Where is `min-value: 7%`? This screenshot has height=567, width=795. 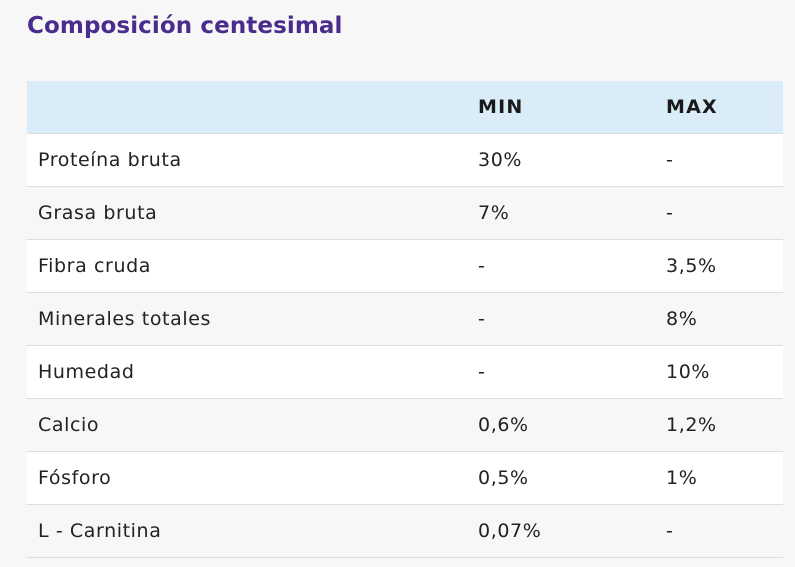 min-value: 7% is located at coordinates (560, 213).